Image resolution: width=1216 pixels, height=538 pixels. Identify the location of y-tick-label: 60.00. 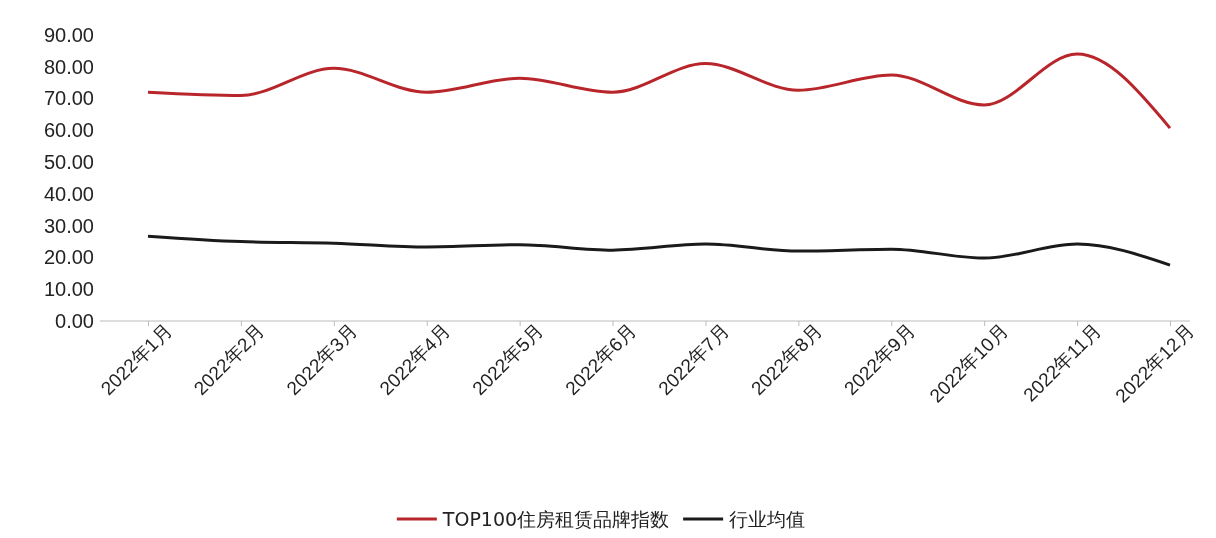
(68, 130).